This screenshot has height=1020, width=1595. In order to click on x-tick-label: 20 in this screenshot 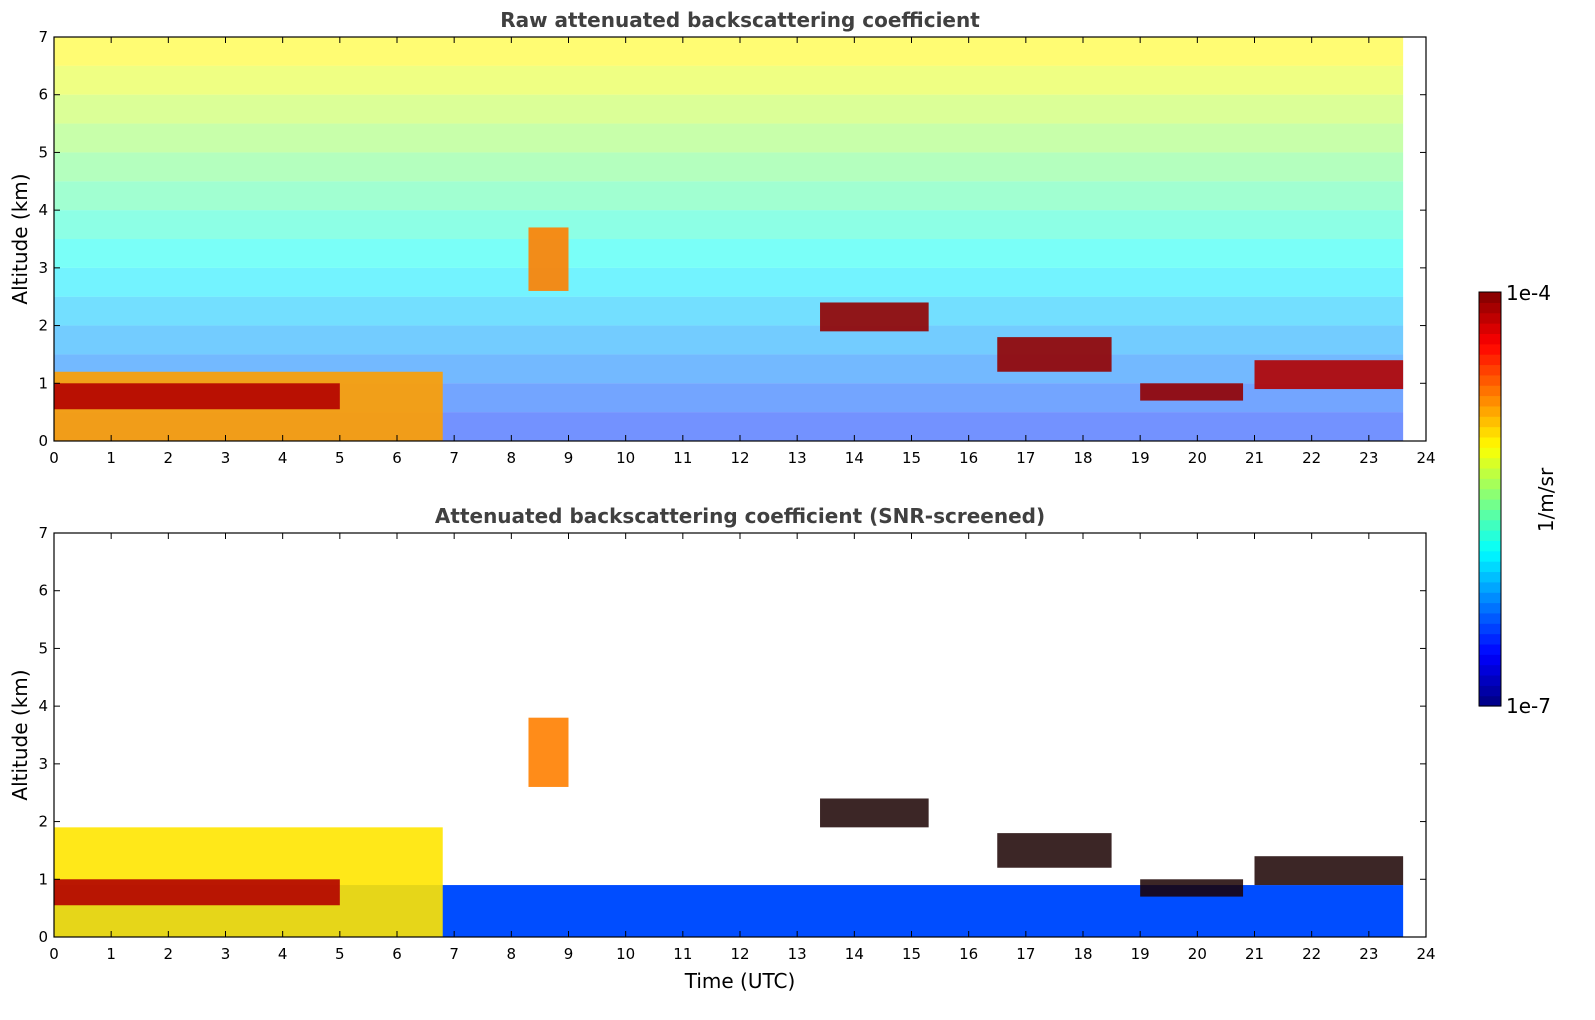, I will do `click(1197, 954)`.